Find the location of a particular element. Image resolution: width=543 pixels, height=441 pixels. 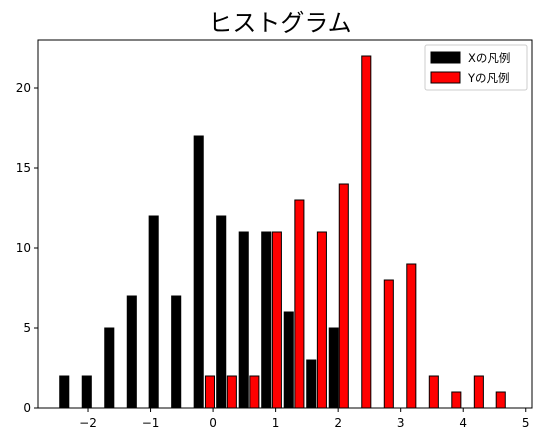

x-tick-label: 3 is located at coordinates (401, 423).